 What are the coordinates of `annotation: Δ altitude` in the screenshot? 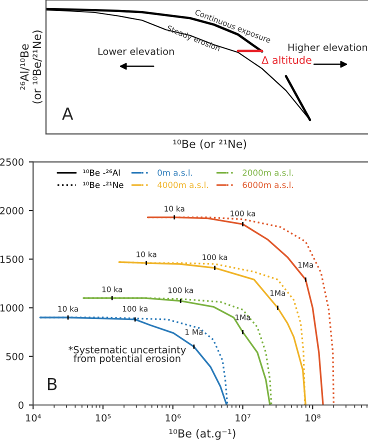 It's located at (287, 60).